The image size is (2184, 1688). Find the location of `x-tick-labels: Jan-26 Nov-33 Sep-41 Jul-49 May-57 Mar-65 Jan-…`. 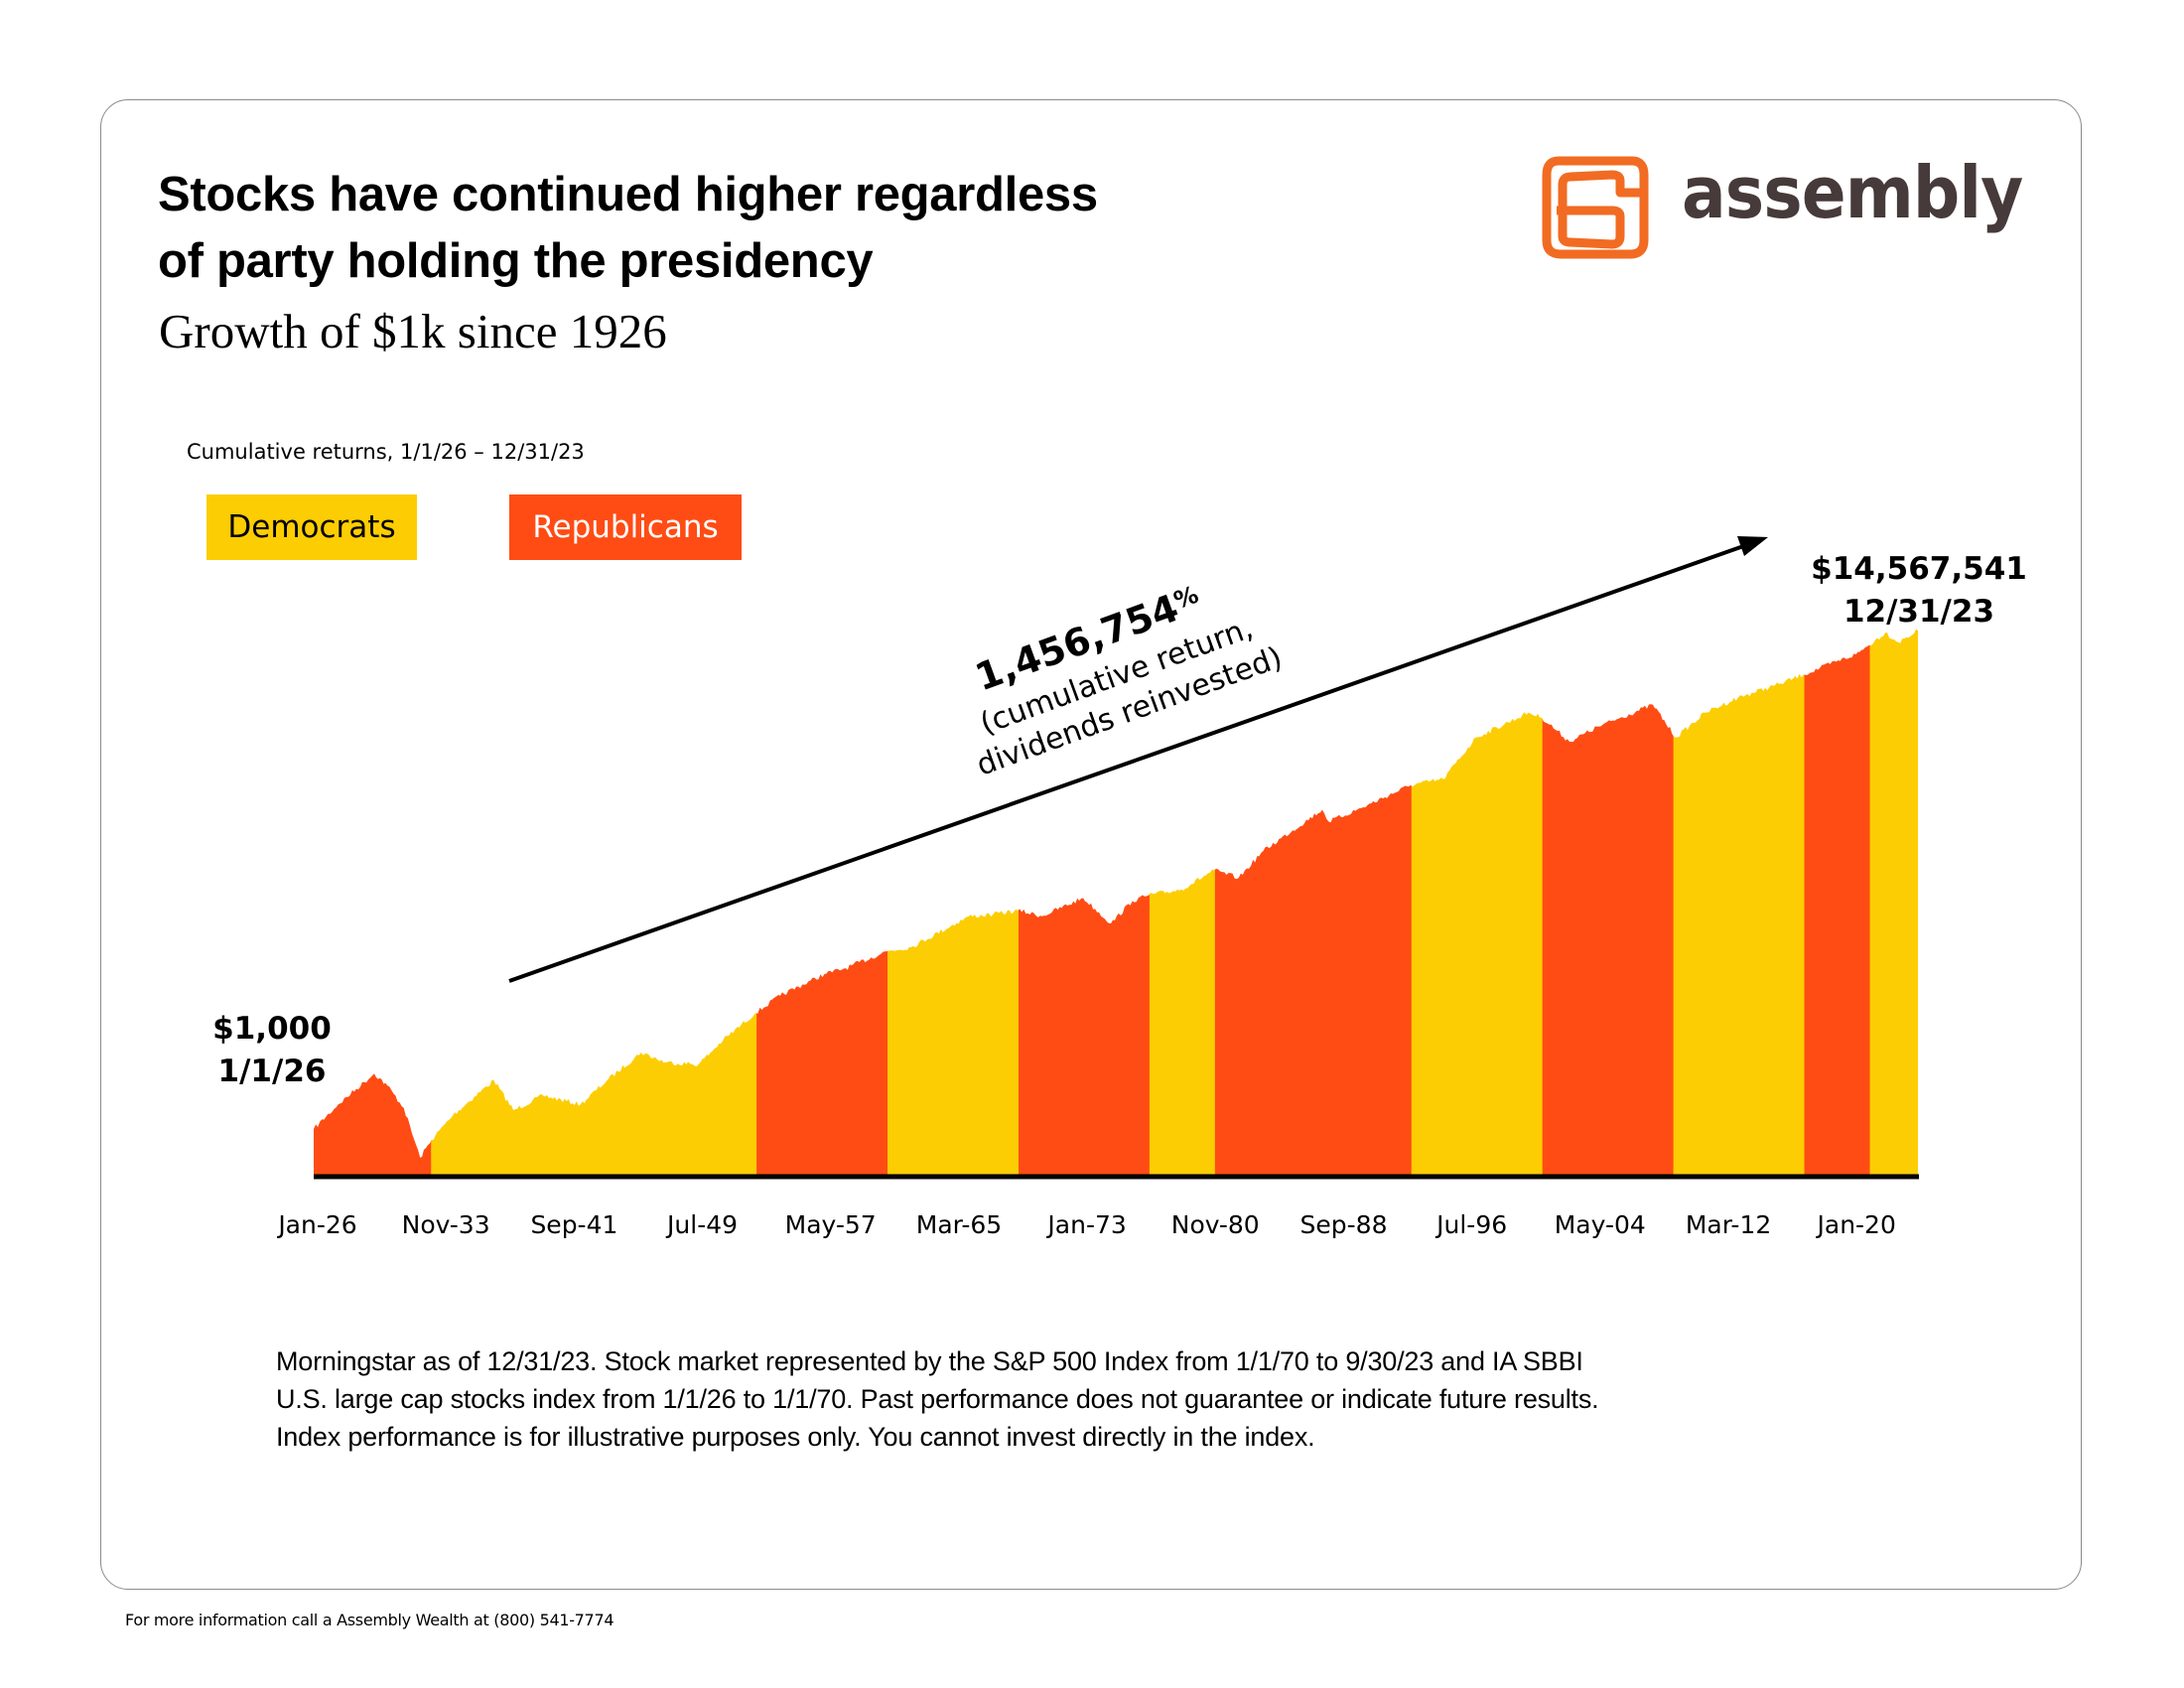

x-tick-labels: Jan-26 Nov-33 Sep-41 Jul-49 May-57 Mar-65 Jan-… is located at coordinates (1086, 1224).